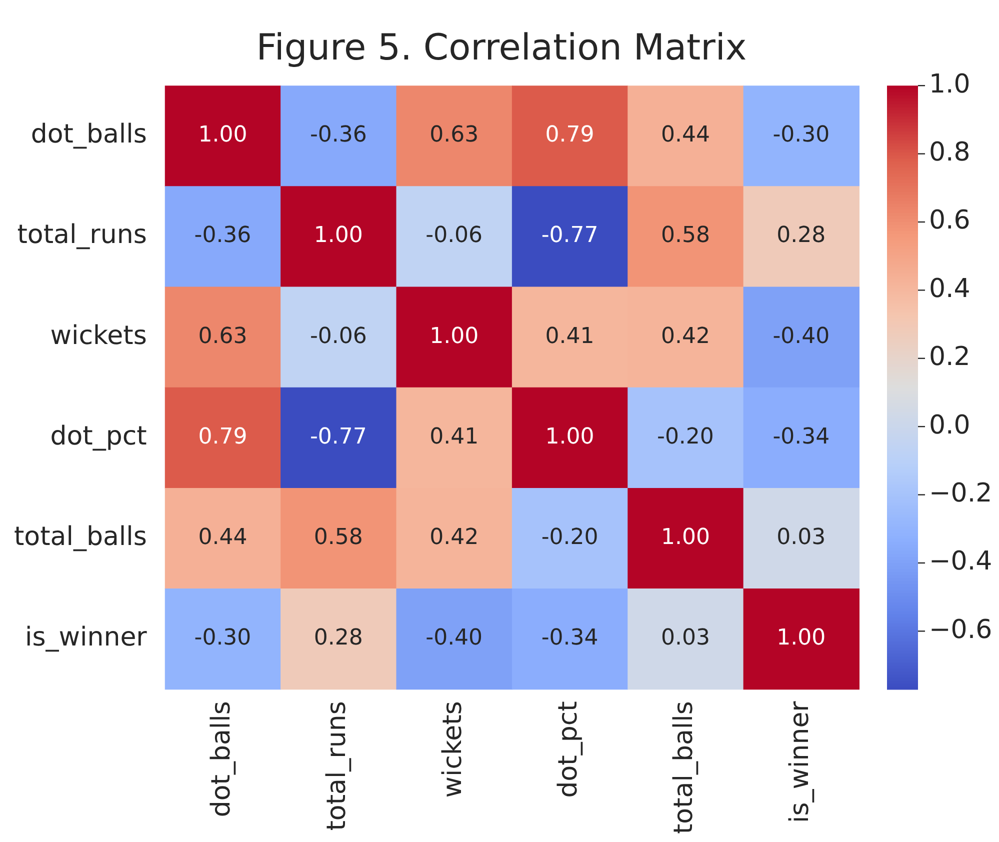 Image resolution: width=999 pixels, height=842 pixels. What do you see at coordinates (88, 135) in the screenshot?
I see `y-tick-label: dot_balls` at bounding box center [88, 135].